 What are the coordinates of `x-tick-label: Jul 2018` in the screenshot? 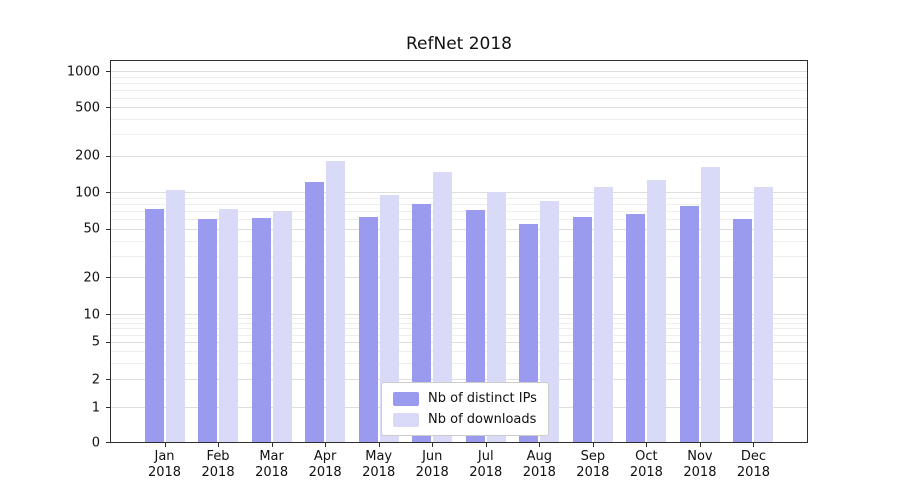 It's located at (486, 464).